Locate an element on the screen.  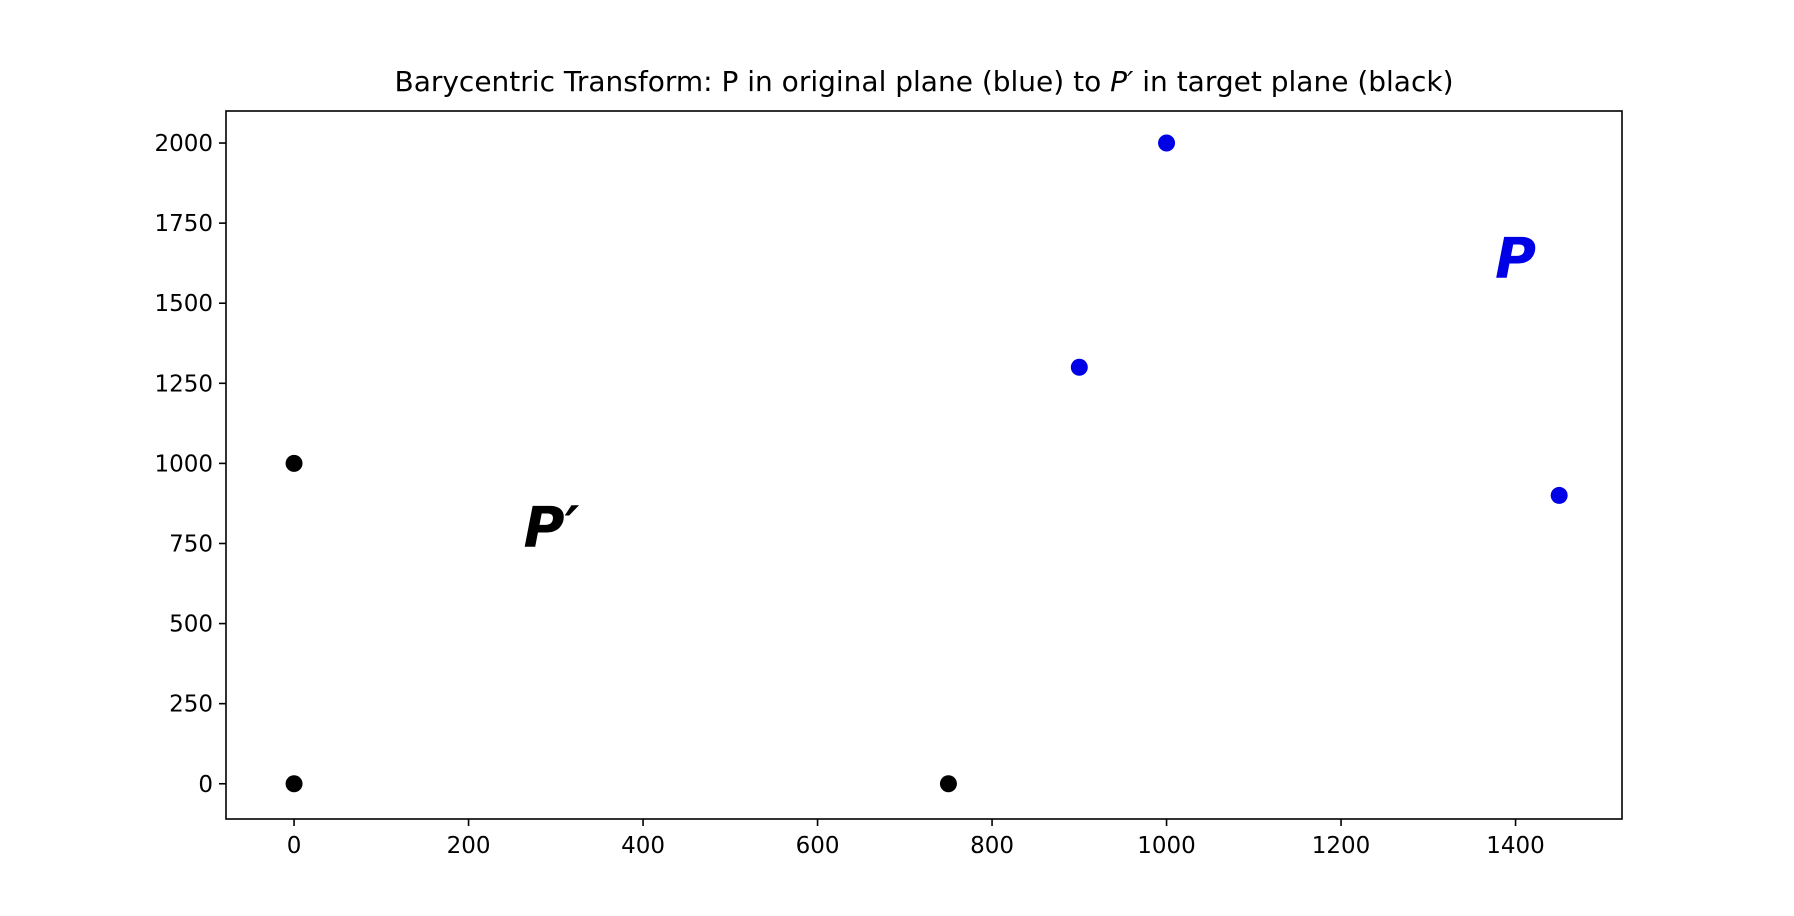
chart-title-after: in target plane (black) is located at coordinates (1293, 81).